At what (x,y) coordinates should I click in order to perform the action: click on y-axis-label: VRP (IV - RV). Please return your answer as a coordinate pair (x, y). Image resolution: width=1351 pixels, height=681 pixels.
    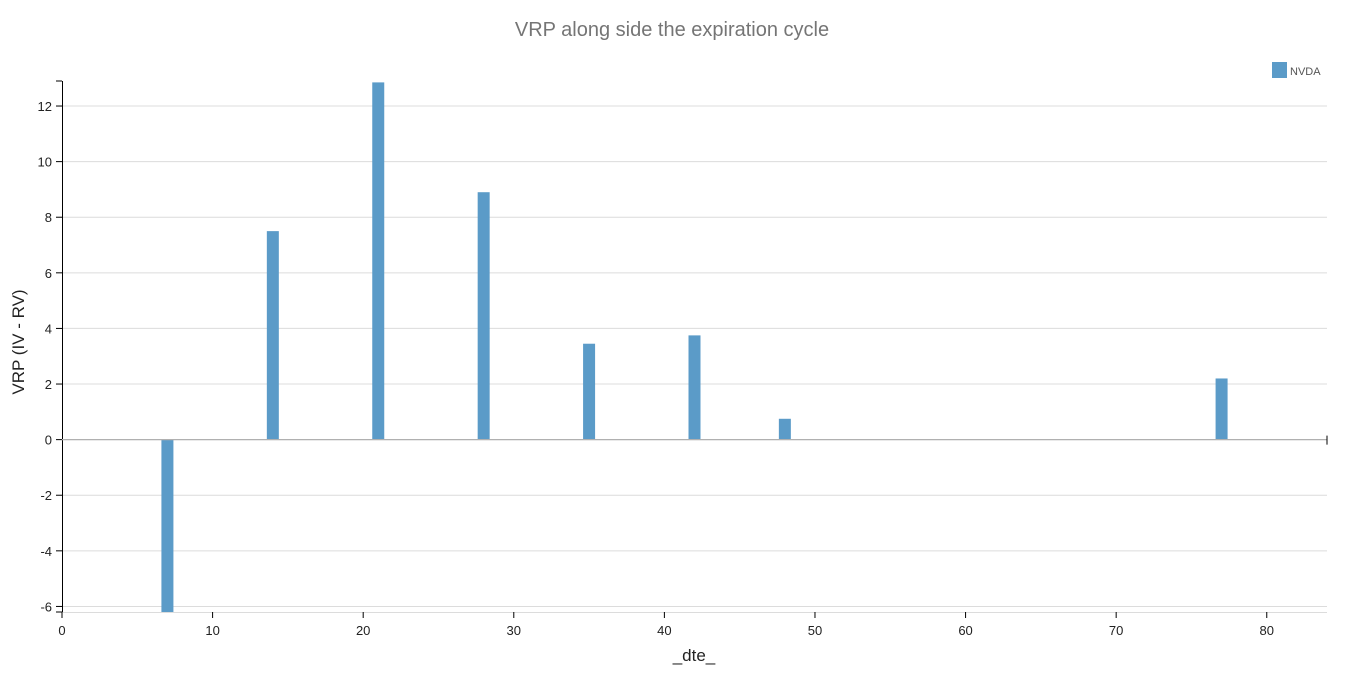
    Looking at the image, I should click on (18, 341).